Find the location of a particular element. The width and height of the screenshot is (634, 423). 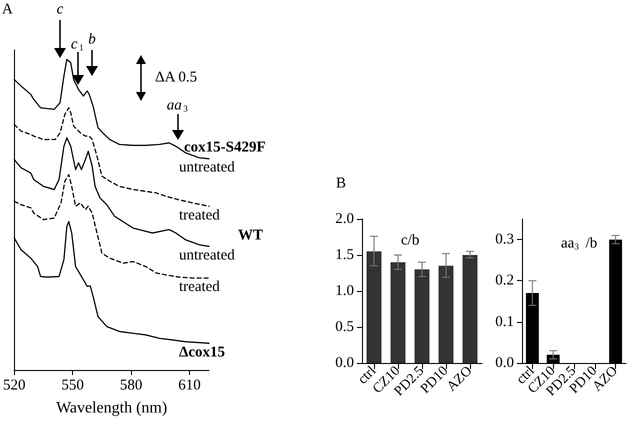

y-tick-label: 1.0 is located at coordinates (344, 291).